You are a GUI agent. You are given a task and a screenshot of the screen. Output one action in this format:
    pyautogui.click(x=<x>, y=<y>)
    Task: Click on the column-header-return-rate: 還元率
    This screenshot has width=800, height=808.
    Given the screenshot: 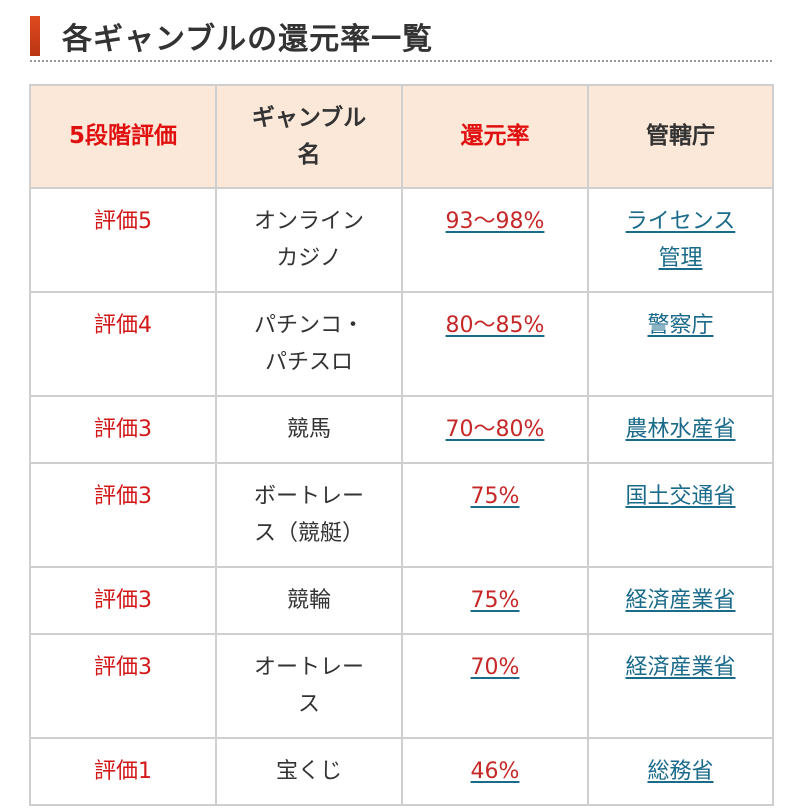 What is the action you would take?
    pyautogui.click(x=495, y=136)
    